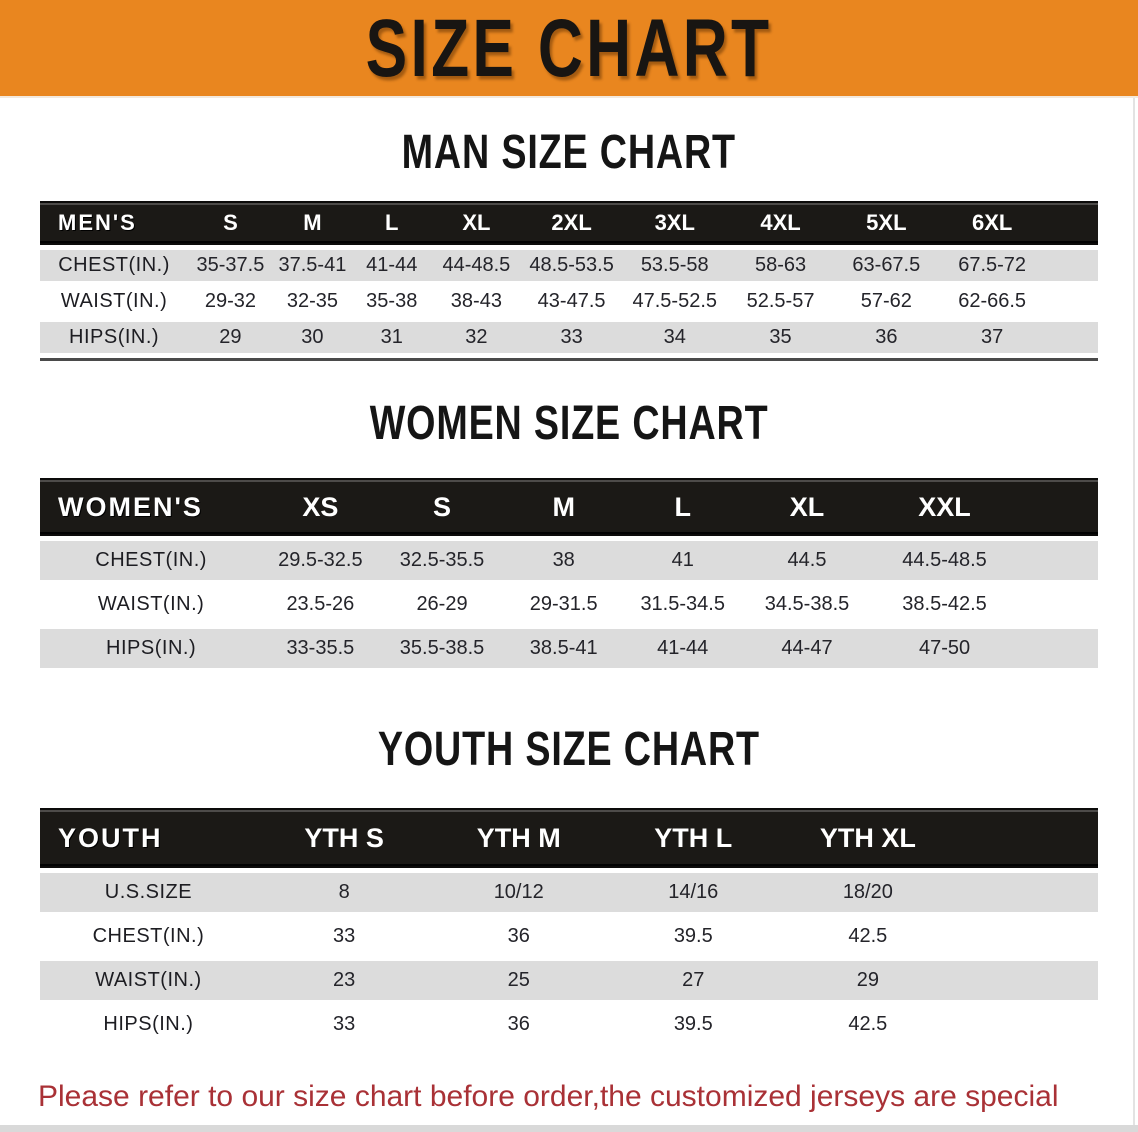 This screenshot has height=1132, width=1138. I want to click on table-cell: 39.5, so click(693, 1024).